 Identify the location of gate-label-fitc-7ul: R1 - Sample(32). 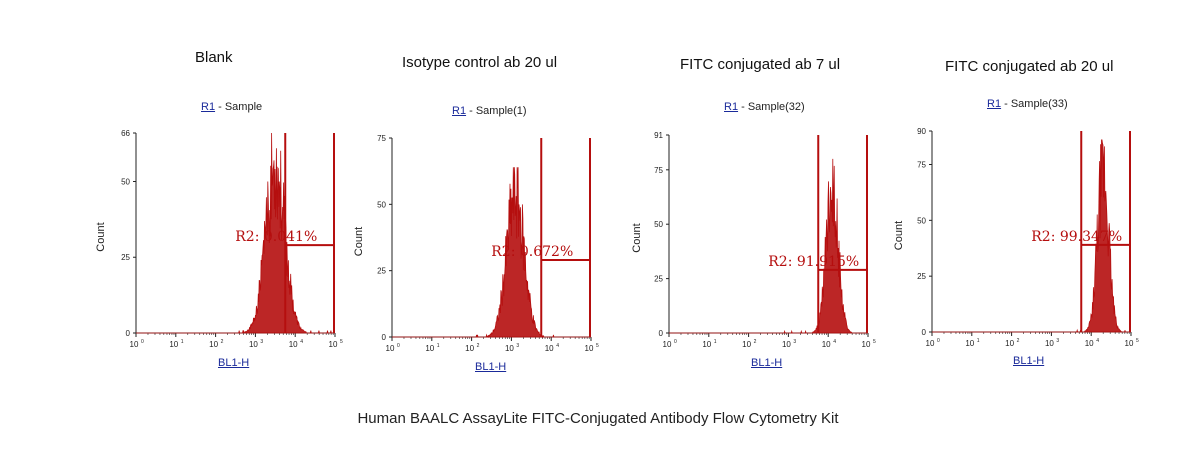
(764, 107).